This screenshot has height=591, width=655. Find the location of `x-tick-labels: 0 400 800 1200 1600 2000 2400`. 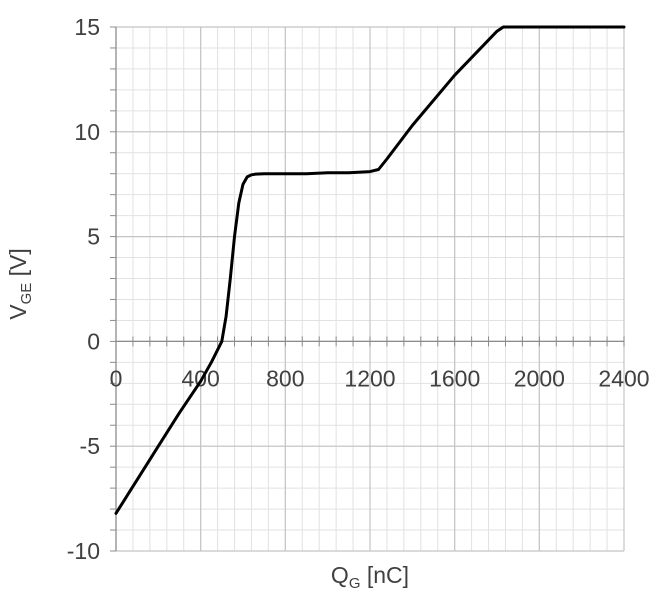

x-tick-labels: 0 400 800 1200 1600 2000 2400 is located at coordinates (380, 378).